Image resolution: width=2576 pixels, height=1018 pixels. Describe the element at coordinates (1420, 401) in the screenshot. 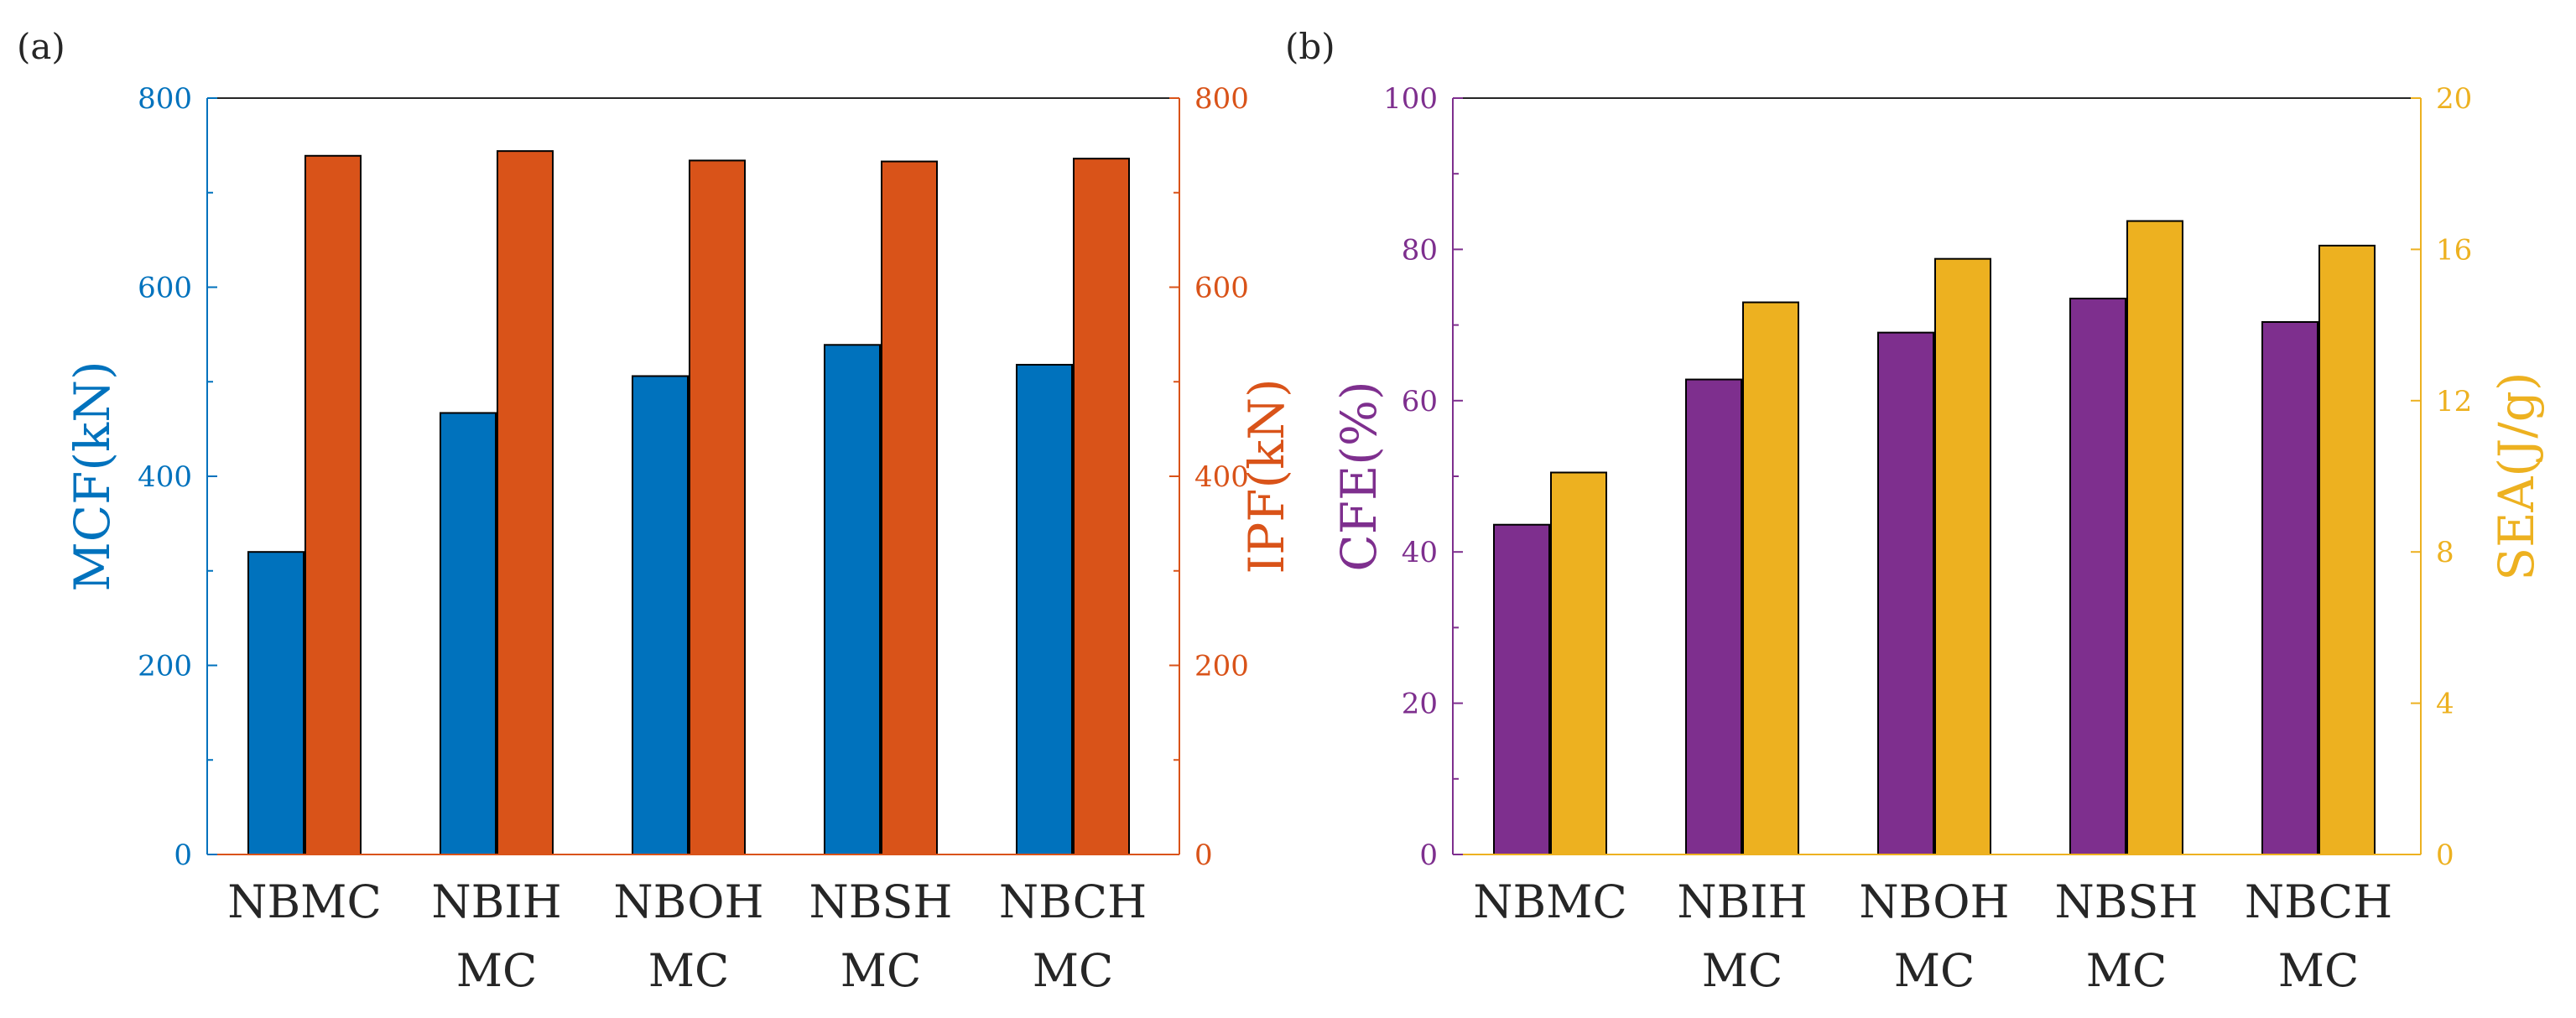

I see `left-tick-label: 60` at that location.